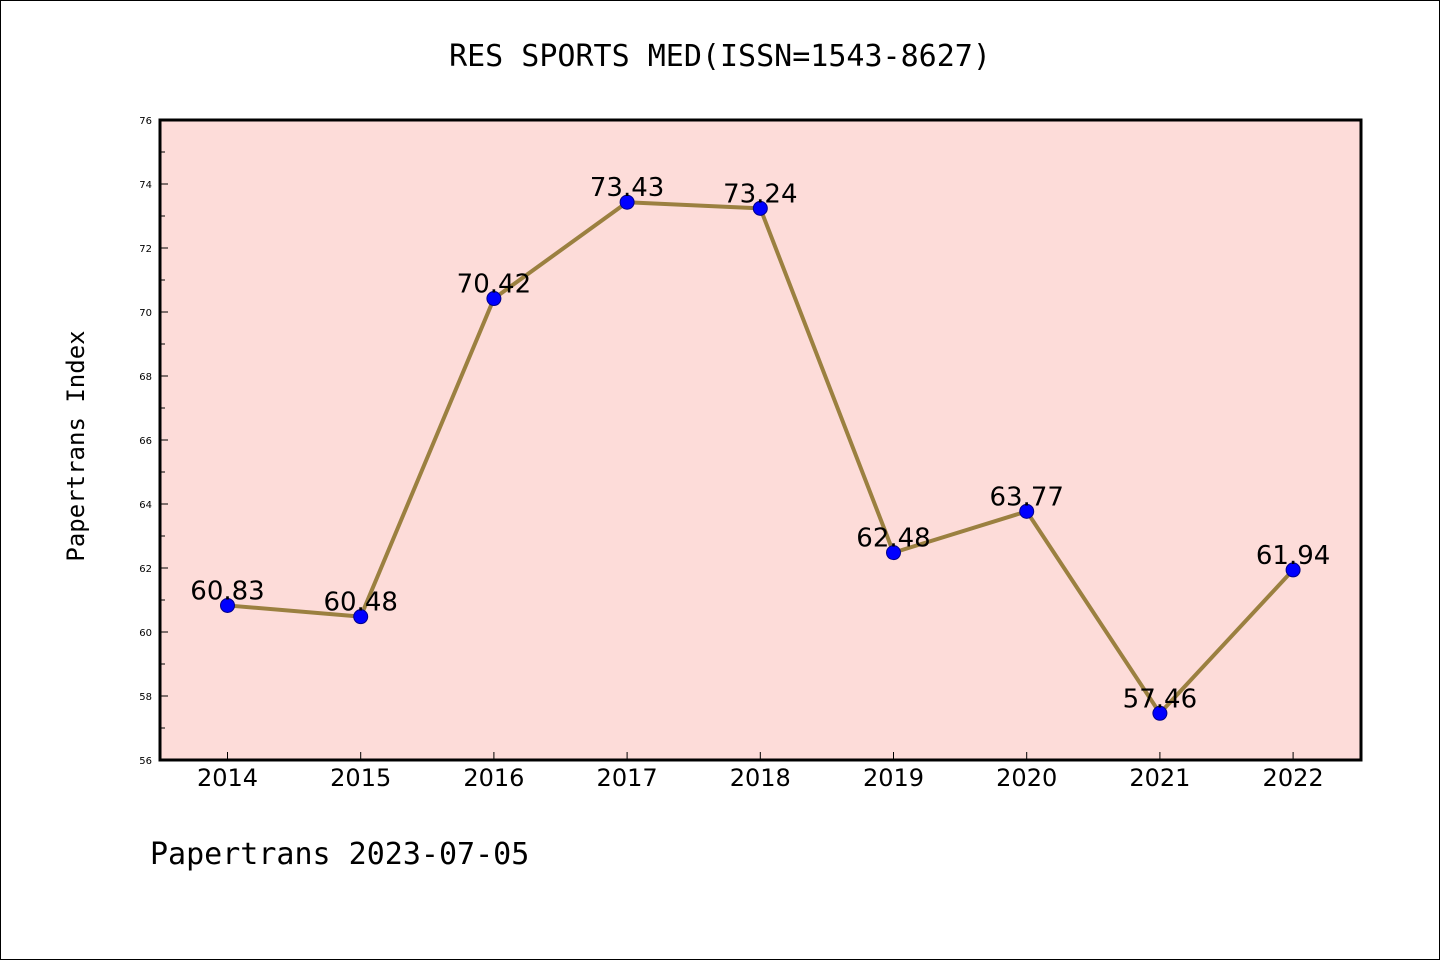 This screenshot has height=960, width=1440. I want to click on data-value-label: 73.43, so click(627, 188).